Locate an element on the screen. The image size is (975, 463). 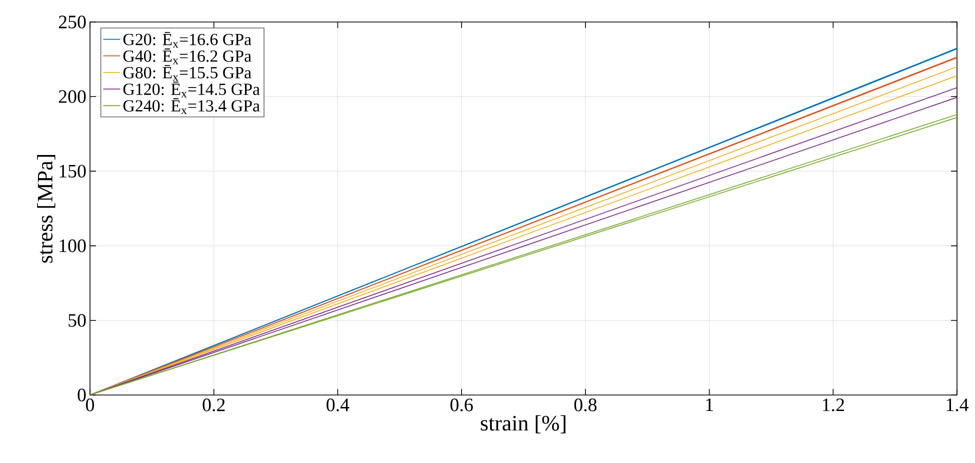
legend-label: G80: Ē$_{x}$=15.5 GPa is located at coordinates (187, 73).